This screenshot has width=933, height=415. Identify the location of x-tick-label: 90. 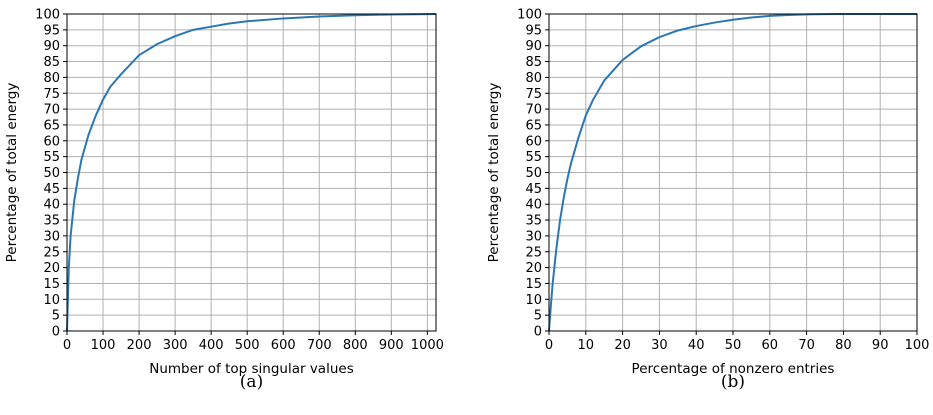
(880, 345).